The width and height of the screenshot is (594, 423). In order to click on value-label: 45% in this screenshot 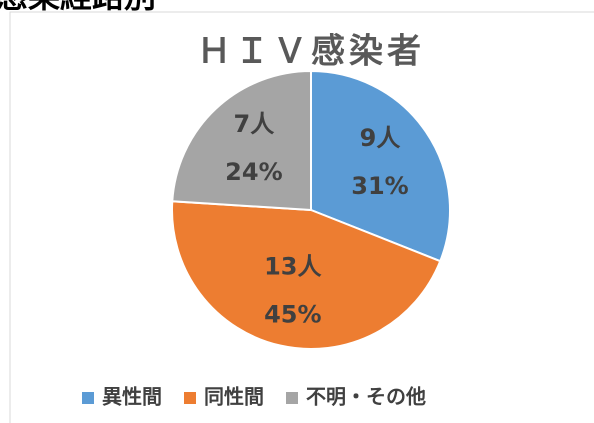, I will do `click(292, 314)`.